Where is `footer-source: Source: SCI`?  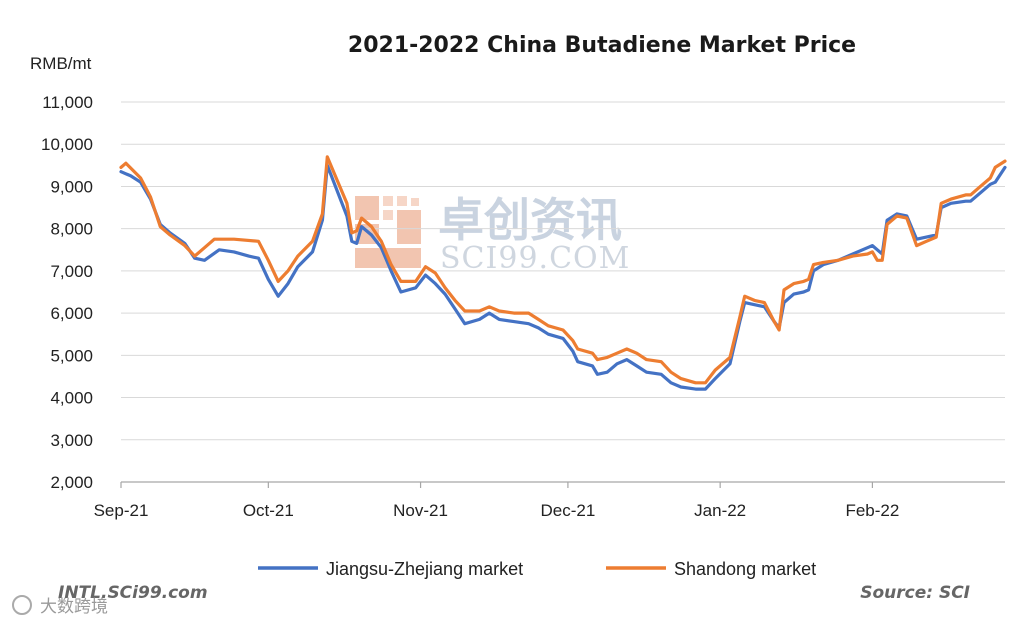 footer-source: Source: SCI is located at coordinates (915, 593).